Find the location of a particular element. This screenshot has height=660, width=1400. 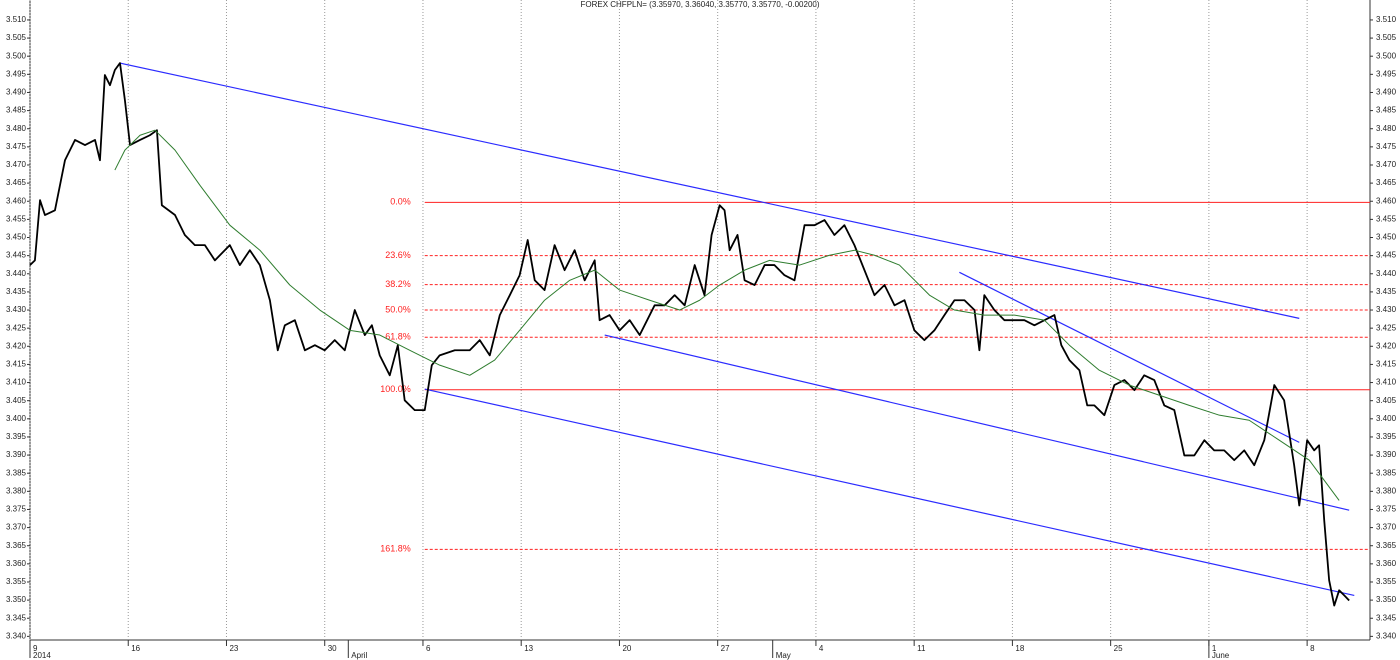

y-tick-label-right: 3.490 is located at coordinates (1386, 92).